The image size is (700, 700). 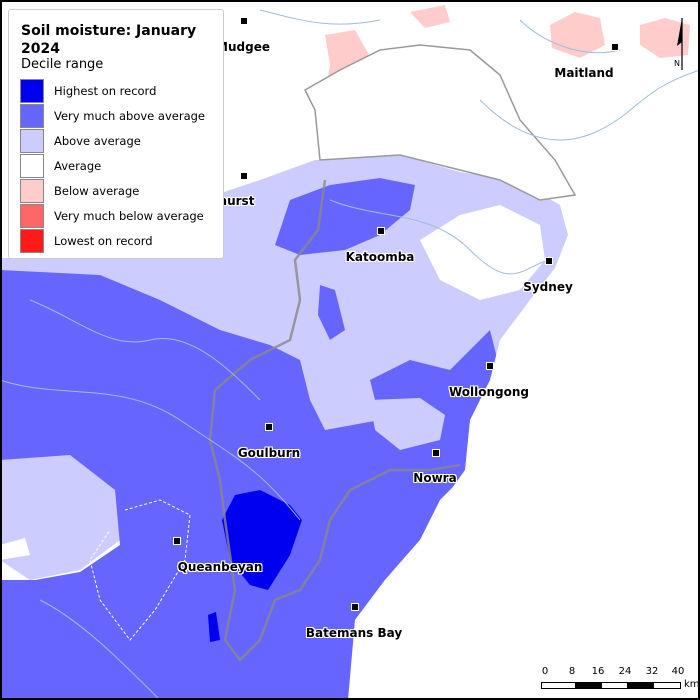 I want to click on town-label-batemans-bay: Batemans Bay, so click(x=354, y=633).